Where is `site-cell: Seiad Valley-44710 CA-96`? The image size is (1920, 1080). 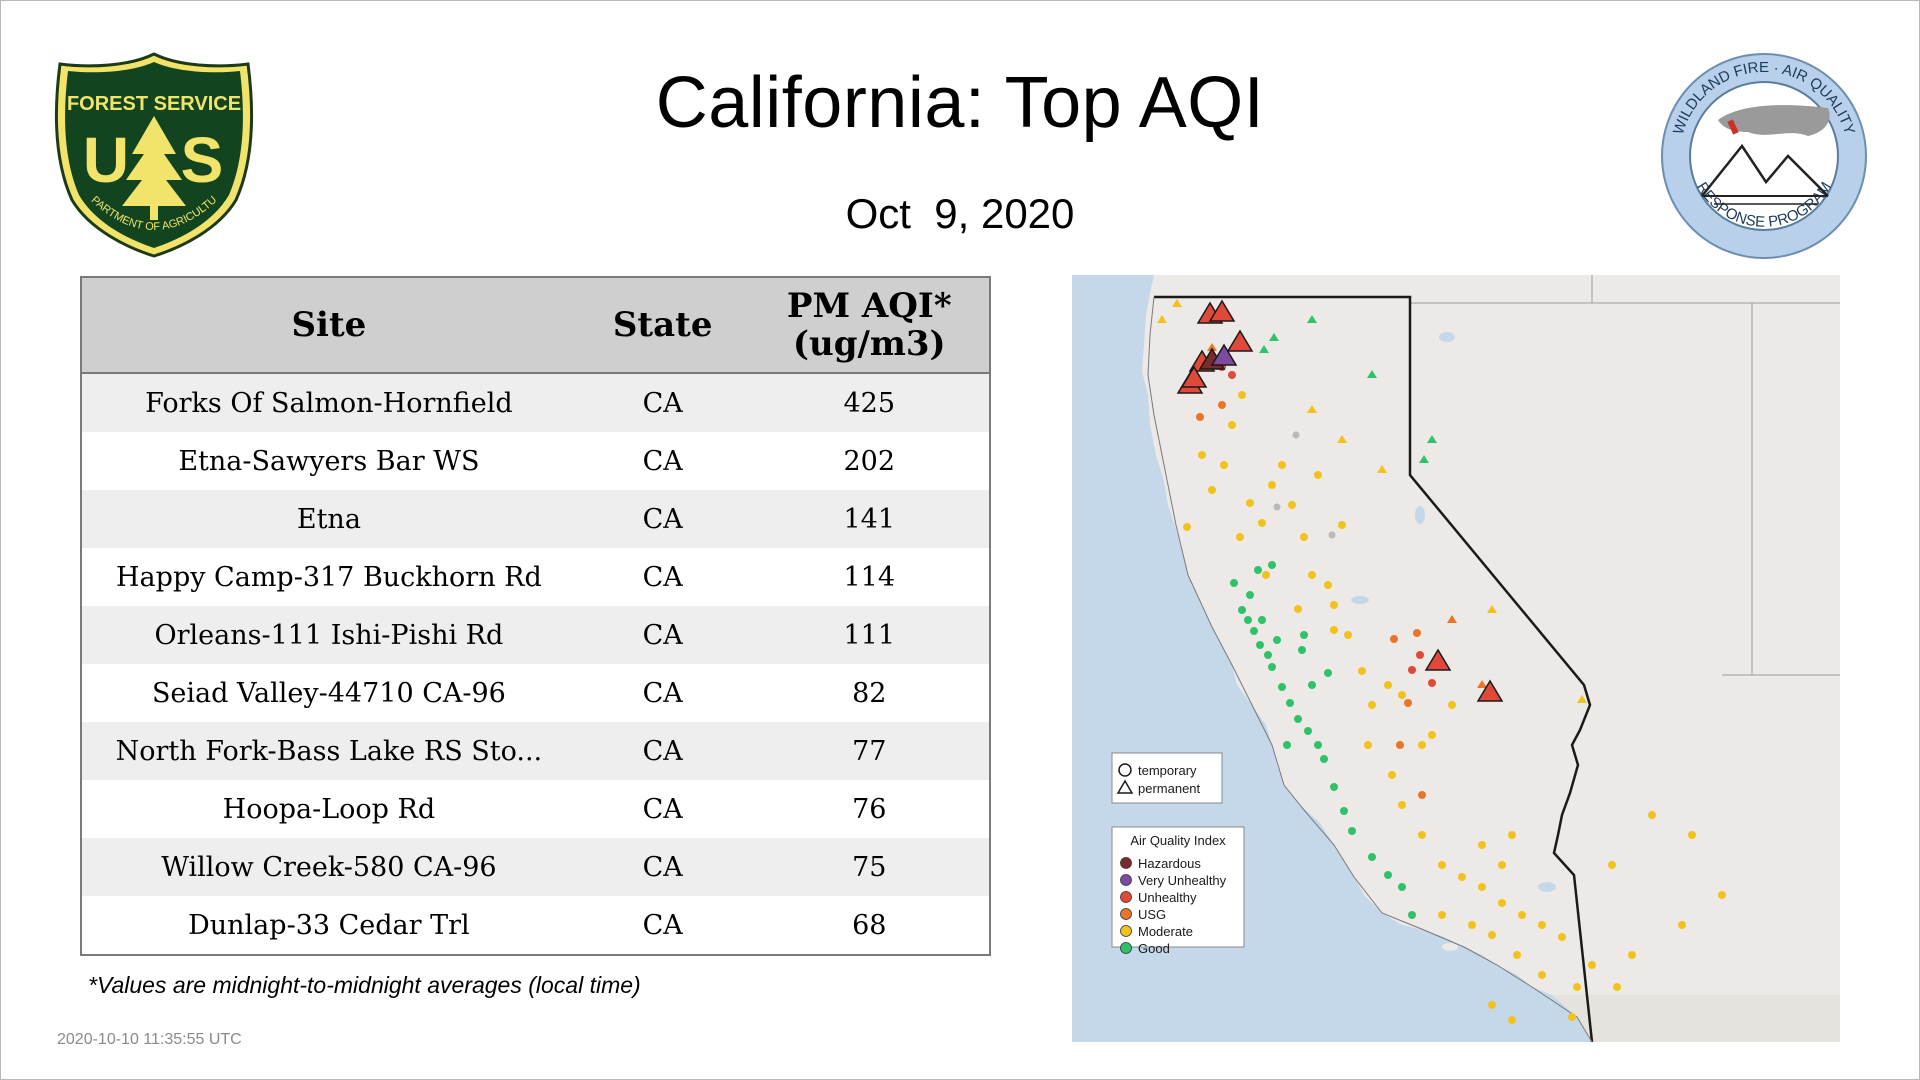 site-cell: Seiad Valley-44710 CA-96 is located at coordinates (328, 693).